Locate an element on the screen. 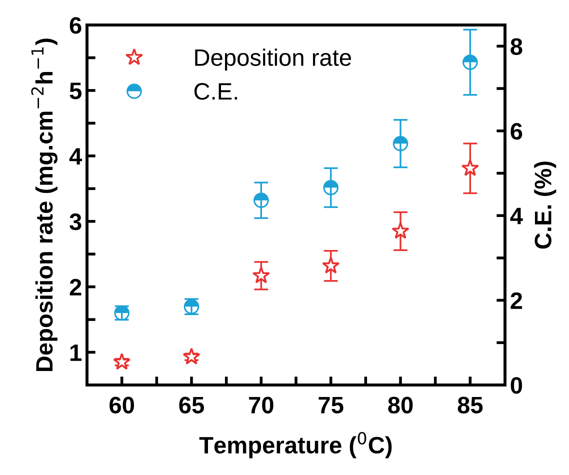 This screenshot has width=569, height=475. y2-tick-label: 4 is located at coordinates (516, 216).